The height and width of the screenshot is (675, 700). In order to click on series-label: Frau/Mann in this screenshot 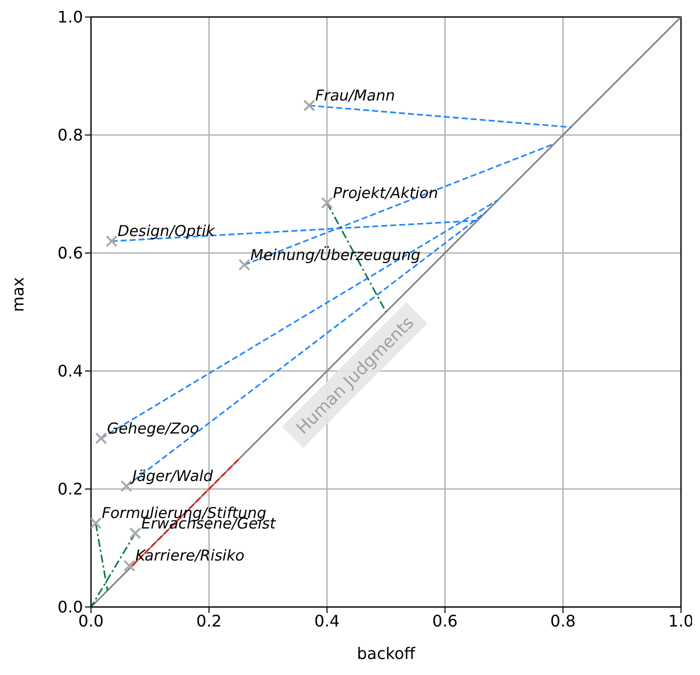, I will do `click(355, 95)`.